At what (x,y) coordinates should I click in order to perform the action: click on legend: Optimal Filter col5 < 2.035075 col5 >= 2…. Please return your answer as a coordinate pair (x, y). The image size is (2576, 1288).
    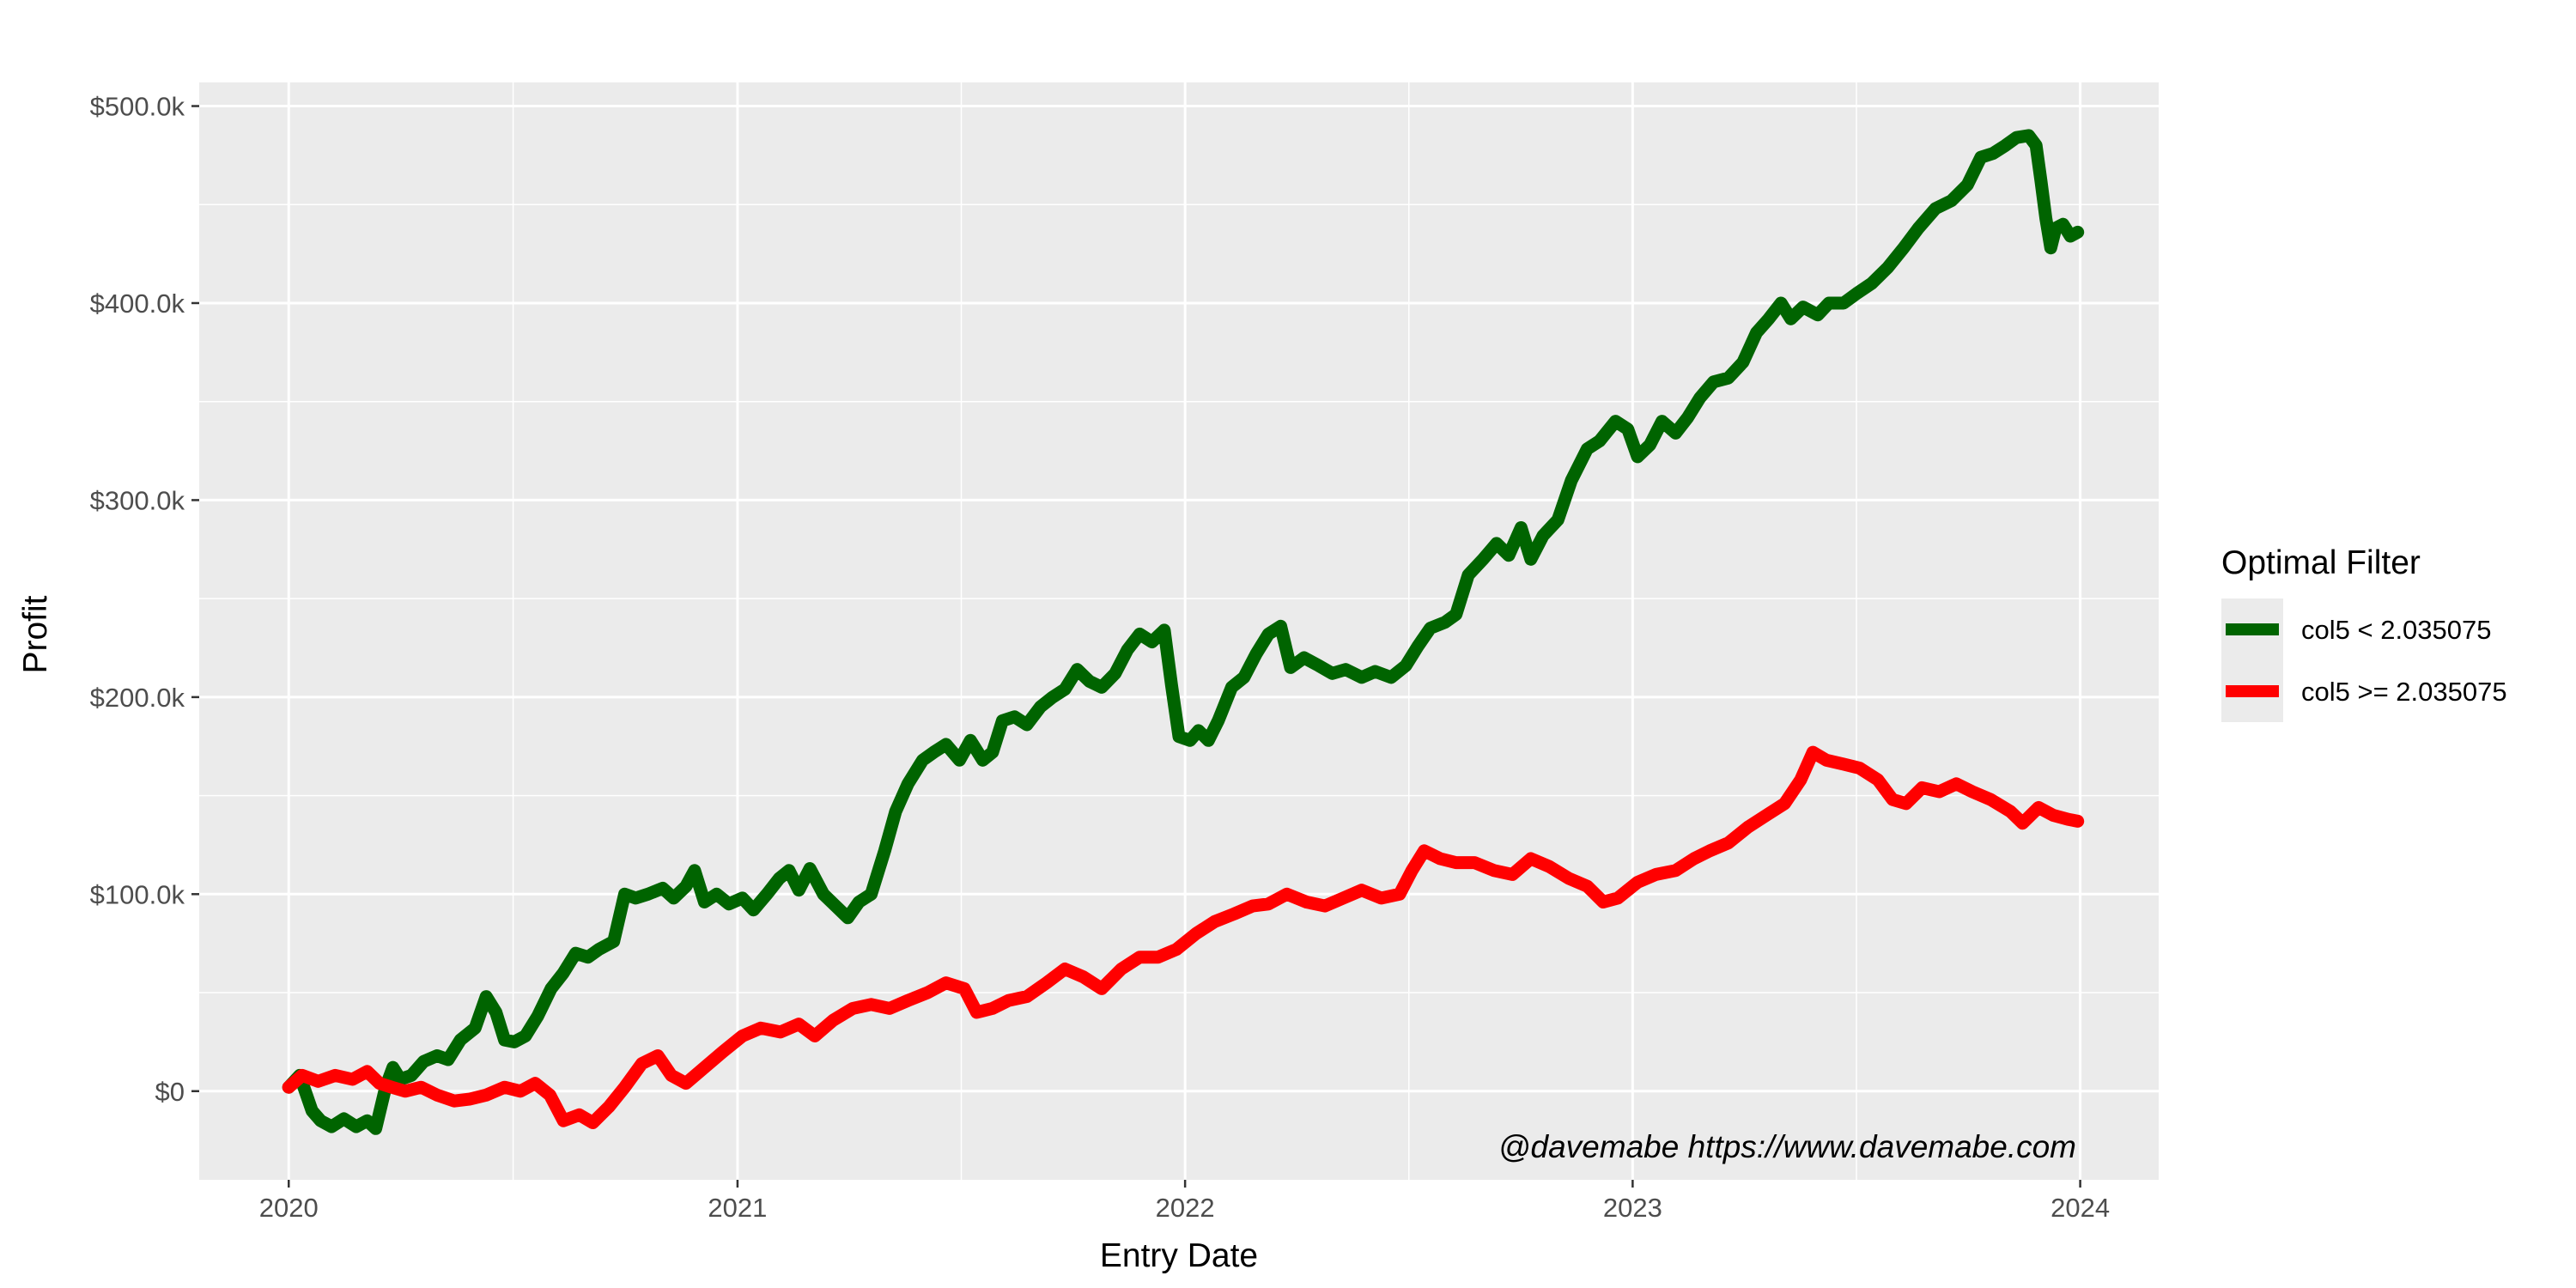
    Looking at the image, I should click on (2364, 633).